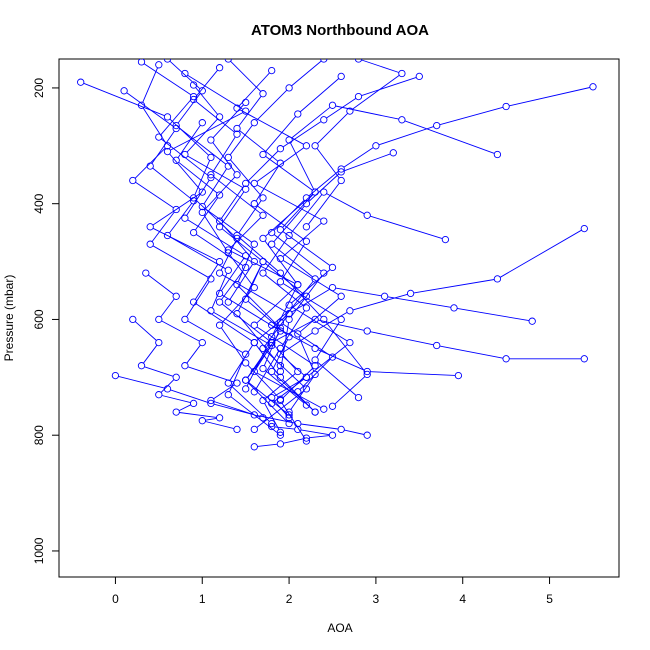 The height and width of the screenshot is (650, 650). Describe the element at coordinates (9, 318) in the screenshot. I see `y-axis-label: Pressure (mbar)` at that location.